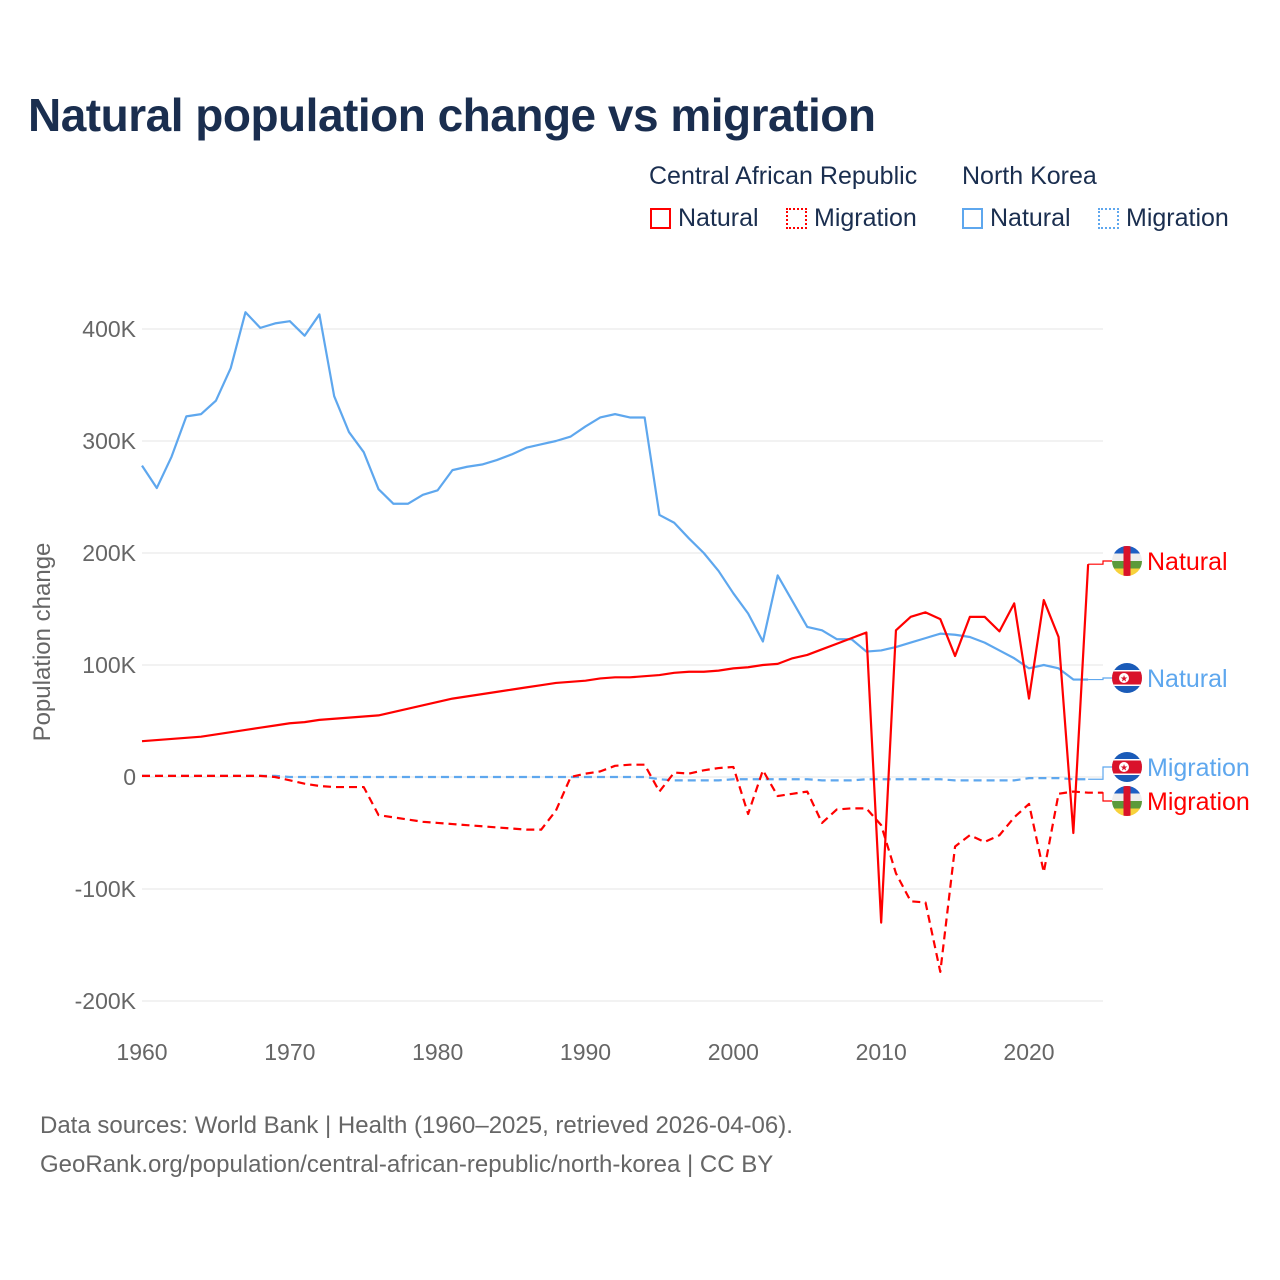  I want to click on legend-item-car-migration: Migration, so click(851, 218).